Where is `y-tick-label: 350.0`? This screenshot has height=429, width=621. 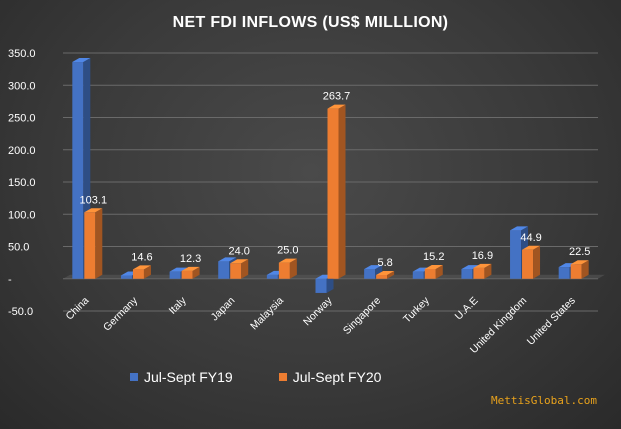
y-tick-label: 350.0 is located at coordinates (22, 54).